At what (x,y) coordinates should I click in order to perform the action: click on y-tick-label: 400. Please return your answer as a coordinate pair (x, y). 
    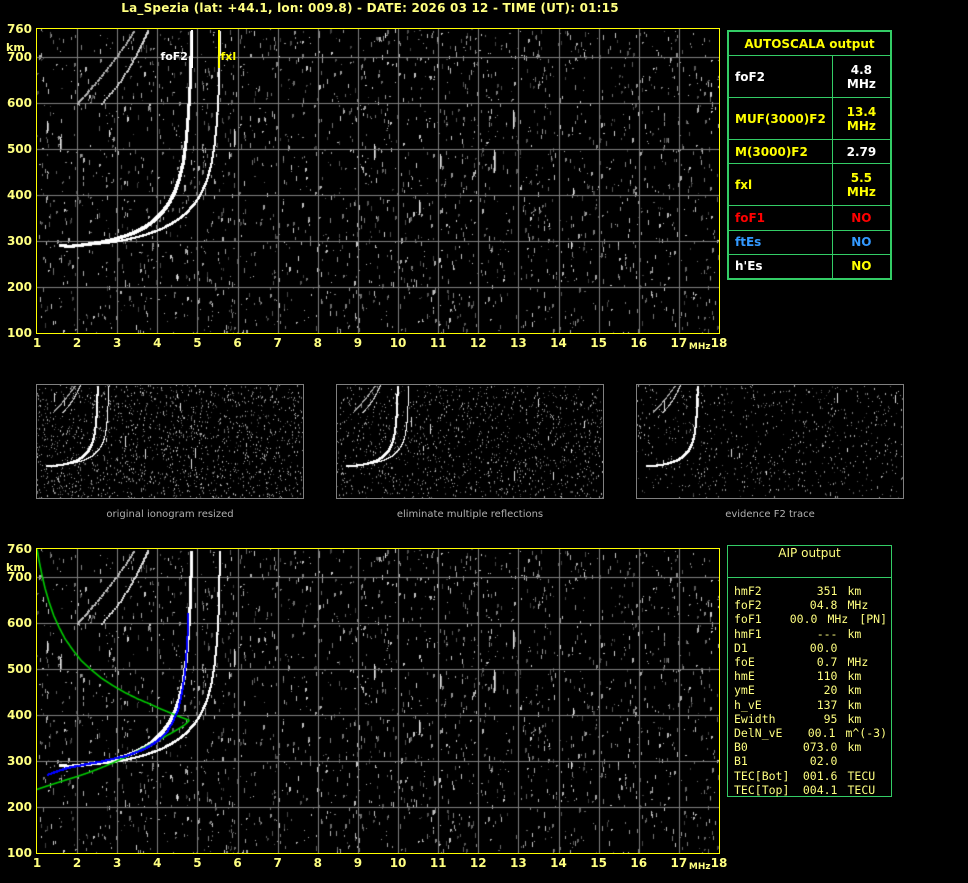
    Looking at the image, I should click on (19, 714).